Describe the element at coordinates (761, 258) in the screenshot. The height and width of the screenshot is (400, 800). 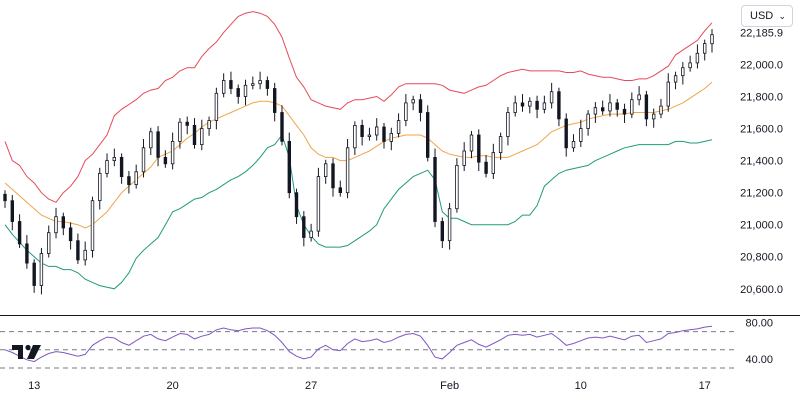
I see `y-tick-label: 20,800.0` at that location.